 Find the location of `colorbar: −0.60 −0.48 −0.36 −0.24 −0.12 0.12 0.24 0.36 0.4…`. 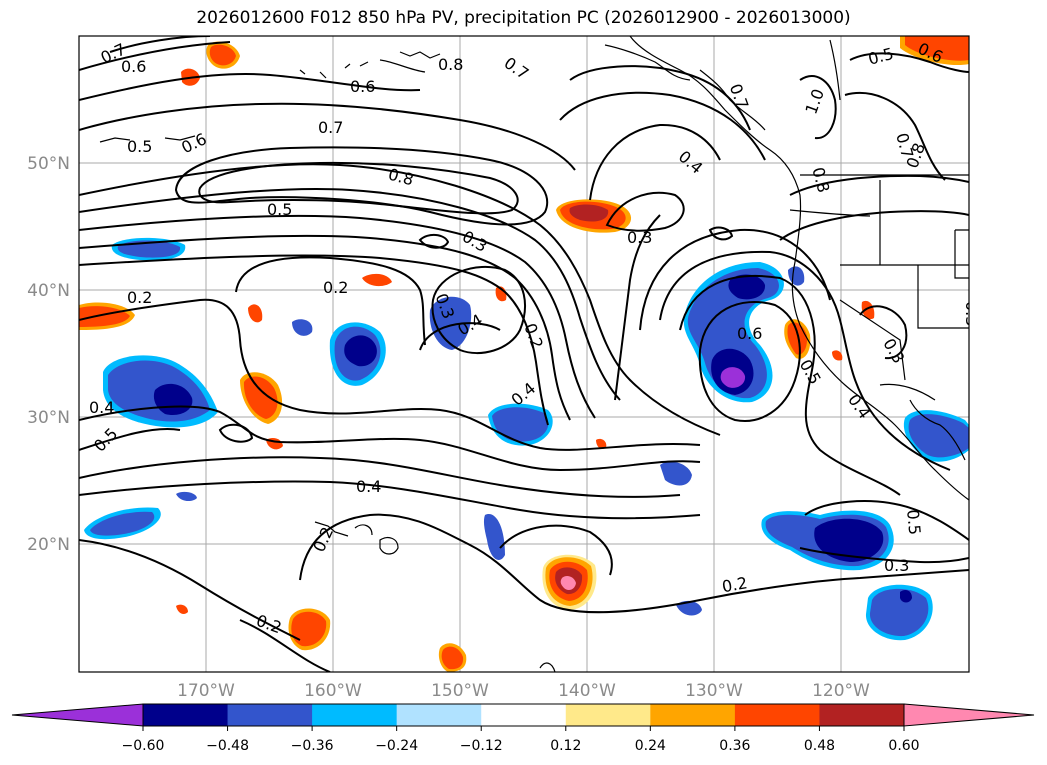

colorbar: −0.60 −0.48 −0.36 −0.24 −0.12 0.12 0.24 0.36 0.4… is located at coordinates (523, 728).